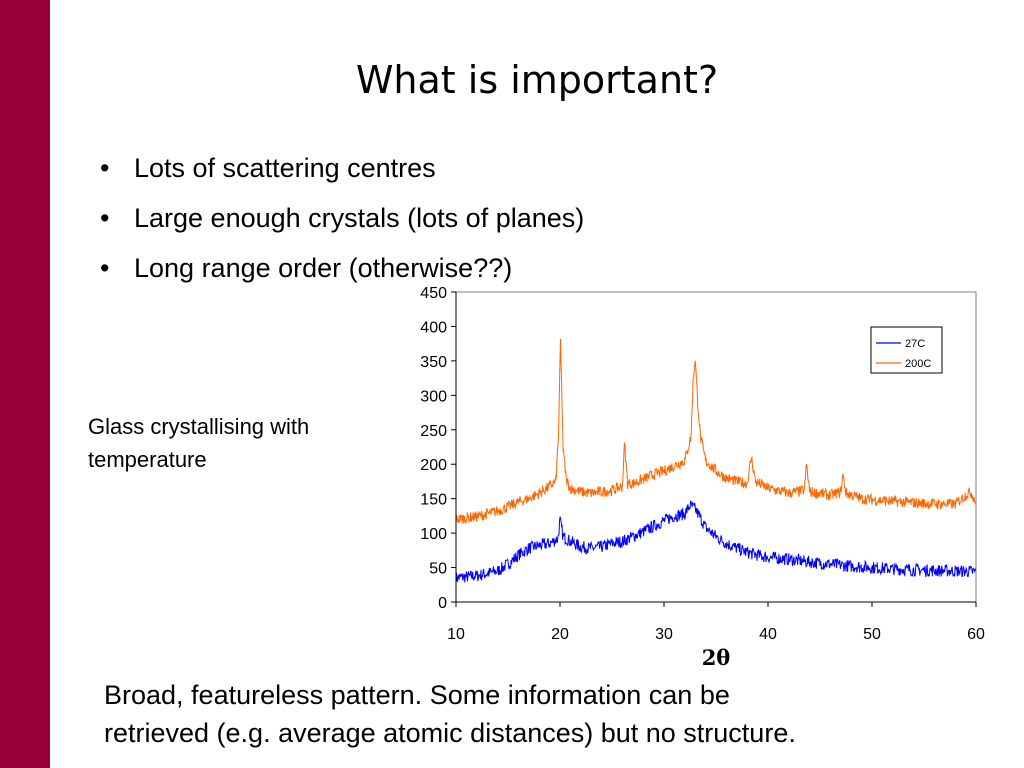  What do you see at coordinates (359, 218) in the screenshot?
I see `bullet-text: Large enough crystals (lots of planes)` at bounding box center [359, 218].